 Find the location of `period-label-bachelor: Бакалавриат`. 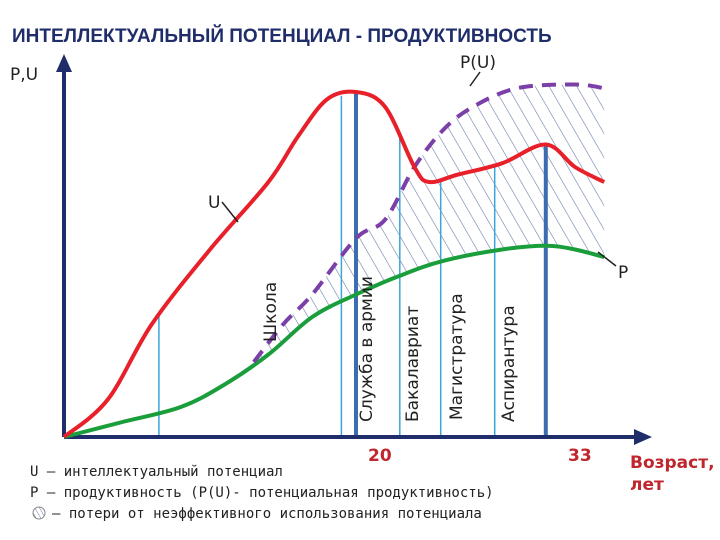

period-label-bachelor: Бакалавриат is located at coordinates (413, 364).